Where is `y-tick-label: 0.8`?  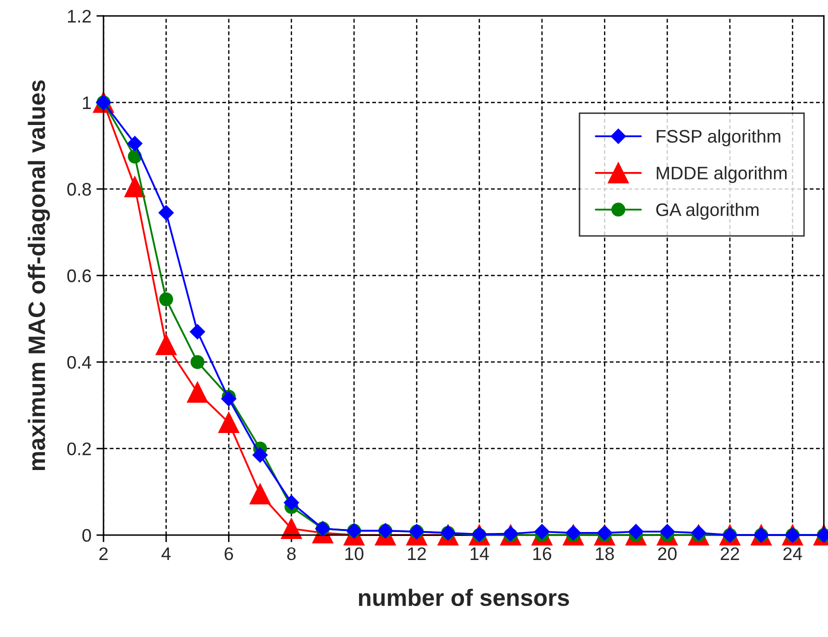
y-tick-label: 0.8 is located at coordinates (79, 189).